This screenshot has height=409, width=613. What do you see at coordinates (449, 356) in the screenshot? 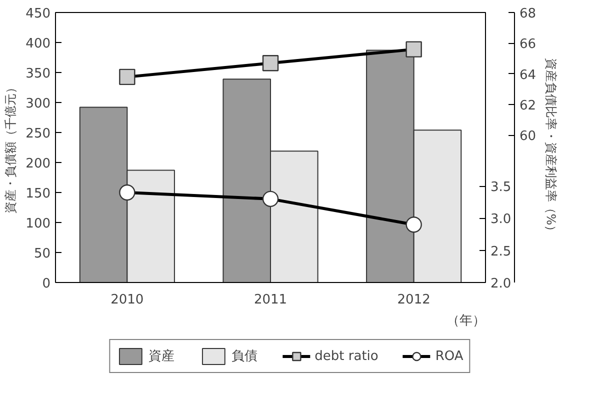
I see `legend-label: ROA` at bounding box center [449, 356].